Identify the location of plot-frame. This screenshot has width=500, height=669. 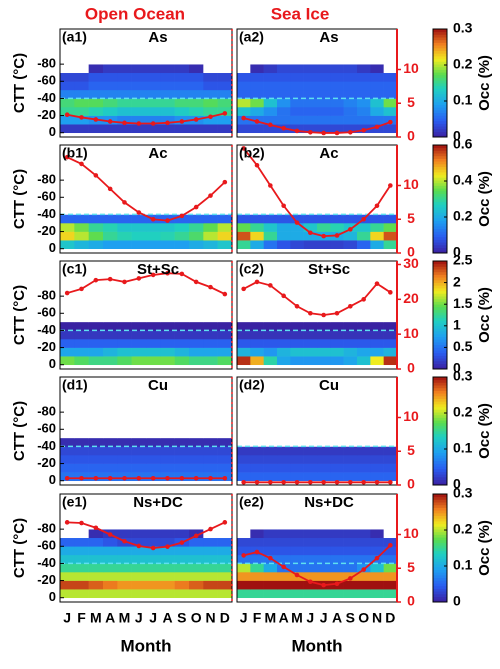
(146, 315).